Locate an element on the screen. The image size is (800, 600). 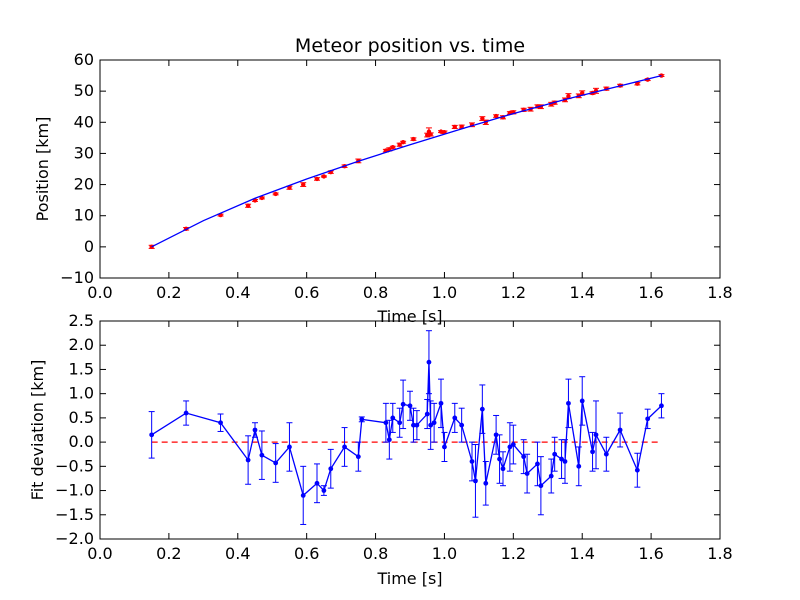
deviation-y-tick-label: 2.0 is located at coordinates (81, 344).